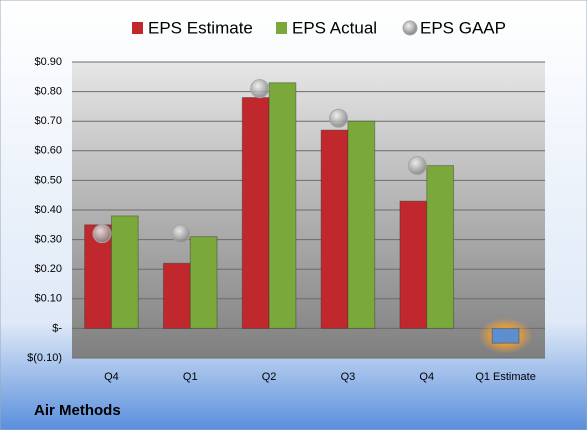 The height and width of the screenshot is (435, 587). I want to click on legend-label: EPS Actual, so click(334, 27).